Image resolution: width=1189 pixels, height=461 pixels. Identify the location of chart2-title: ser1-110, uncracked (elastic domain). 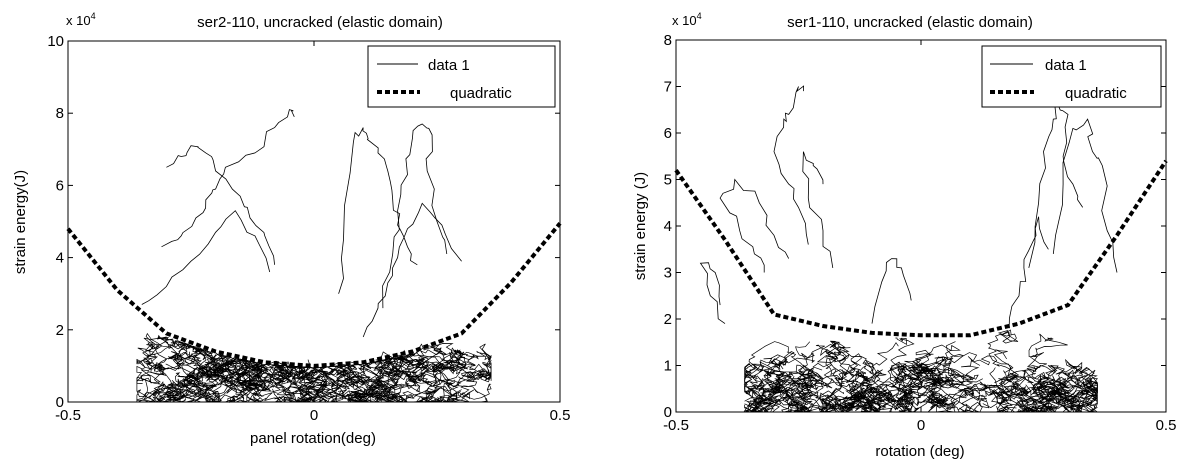
(910, 22).